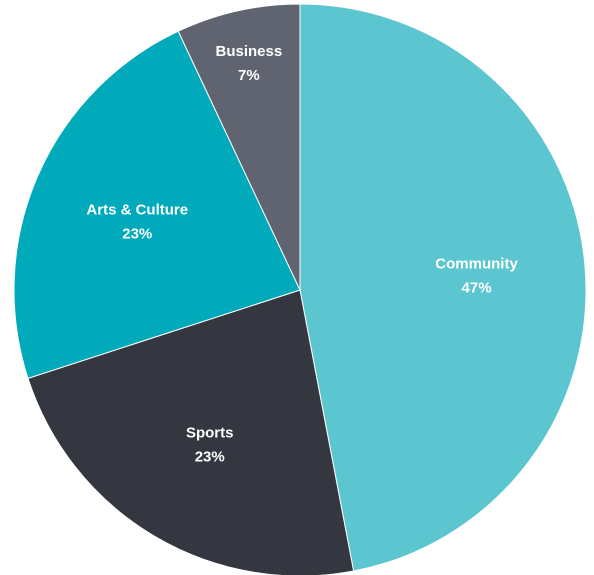  Describe the element at coordinates (239, 147) in the screenshot. I see `pie-slice-business` at that location.